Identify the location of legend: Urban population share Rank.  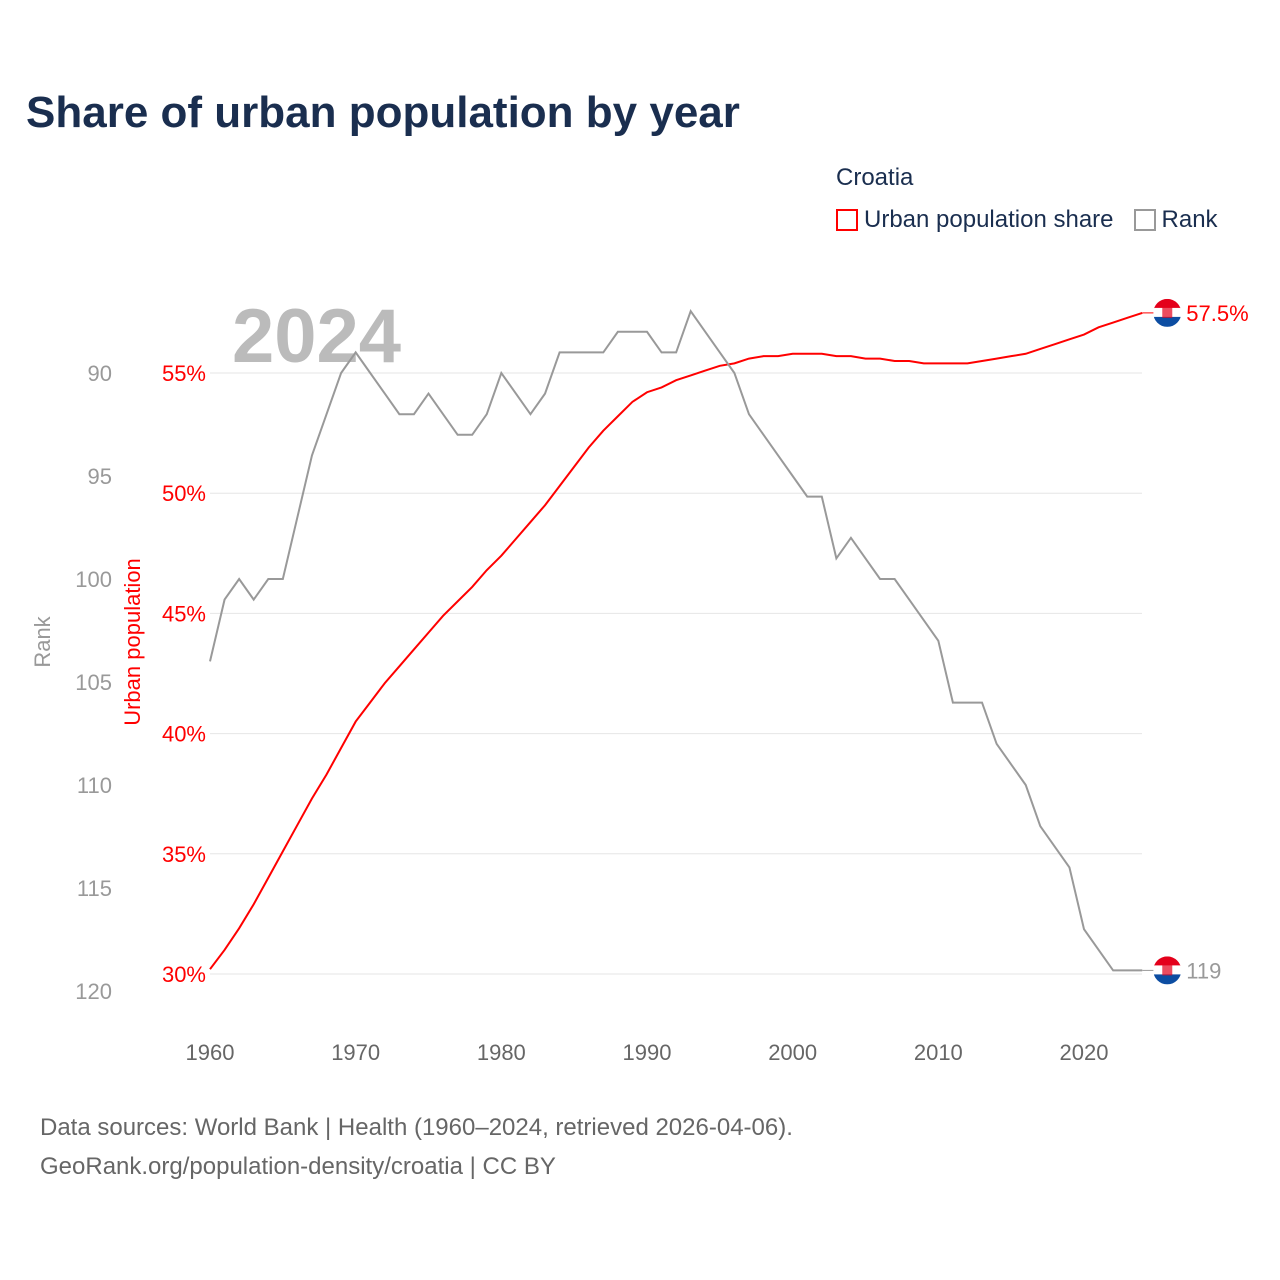
(1027, 220).